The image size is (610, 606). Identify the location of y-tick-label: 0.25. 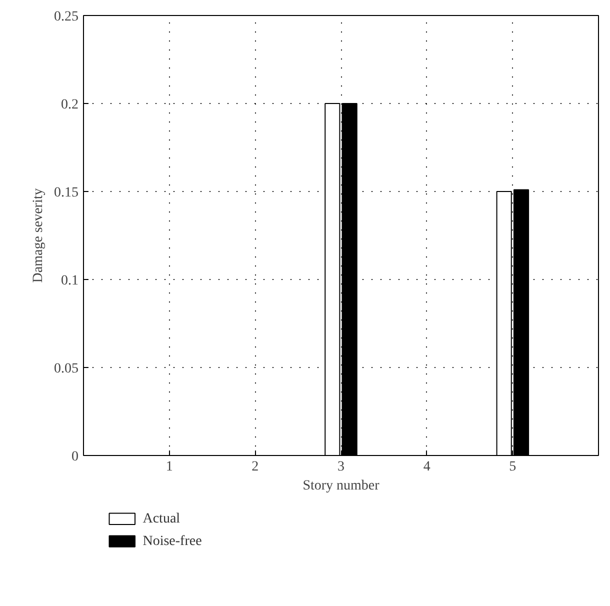
(66, 17).